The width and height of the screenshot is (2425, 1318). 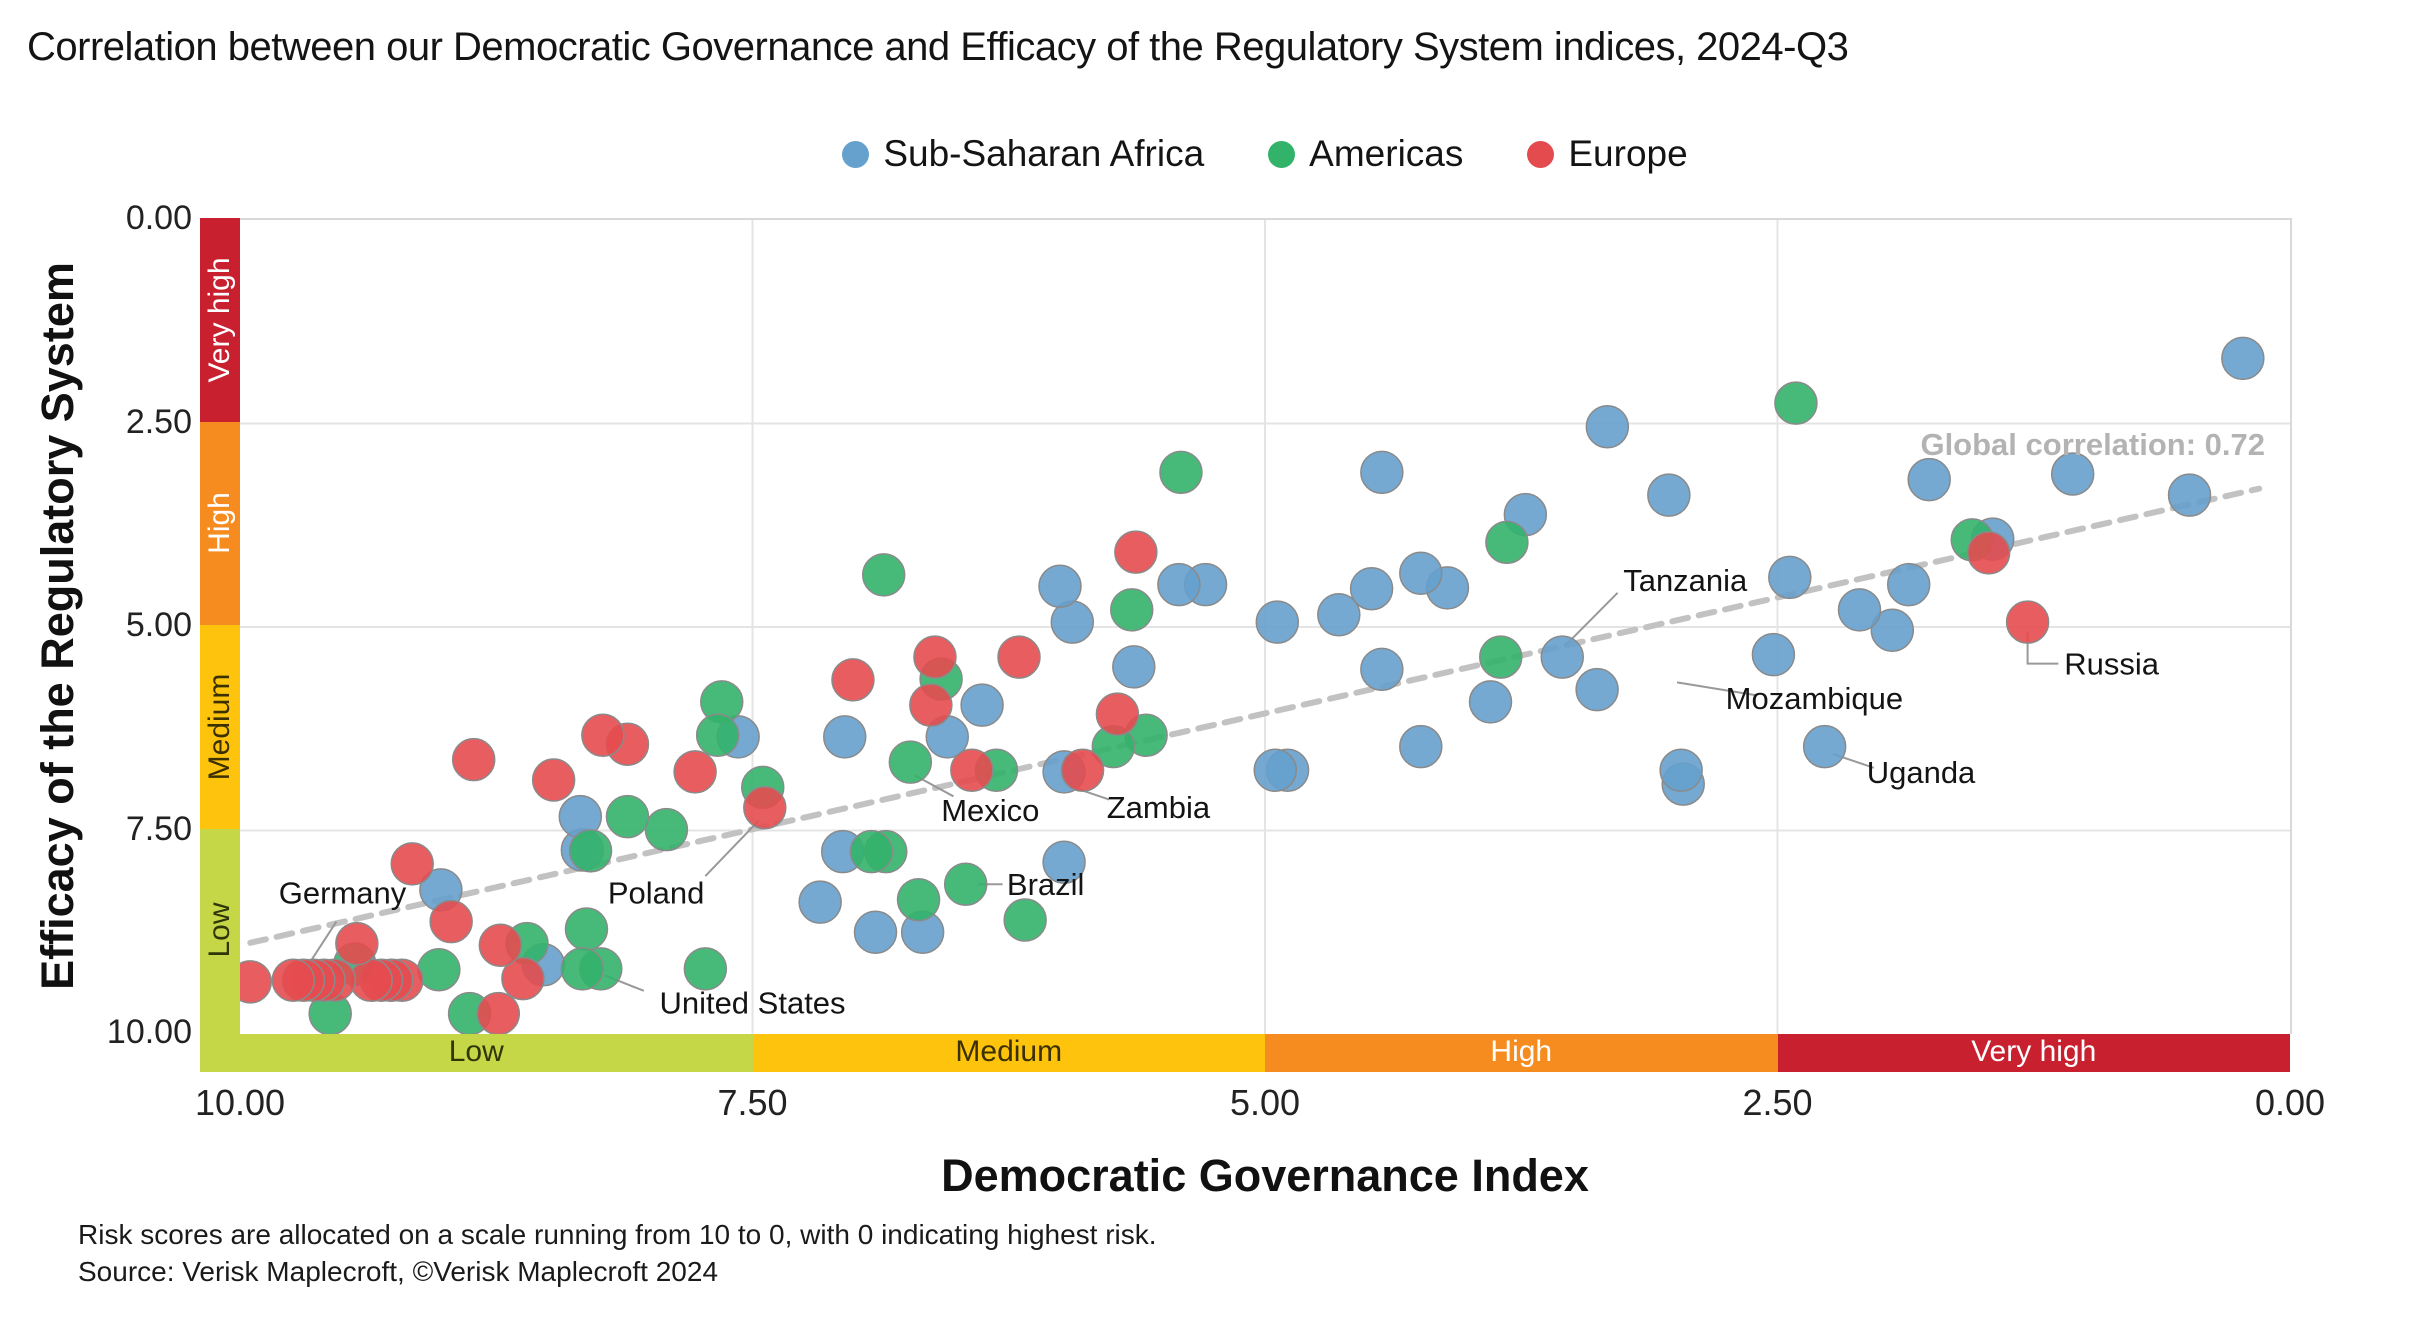 I want to click on x-risk-band-high: High, so click(x=1521, y=1052).